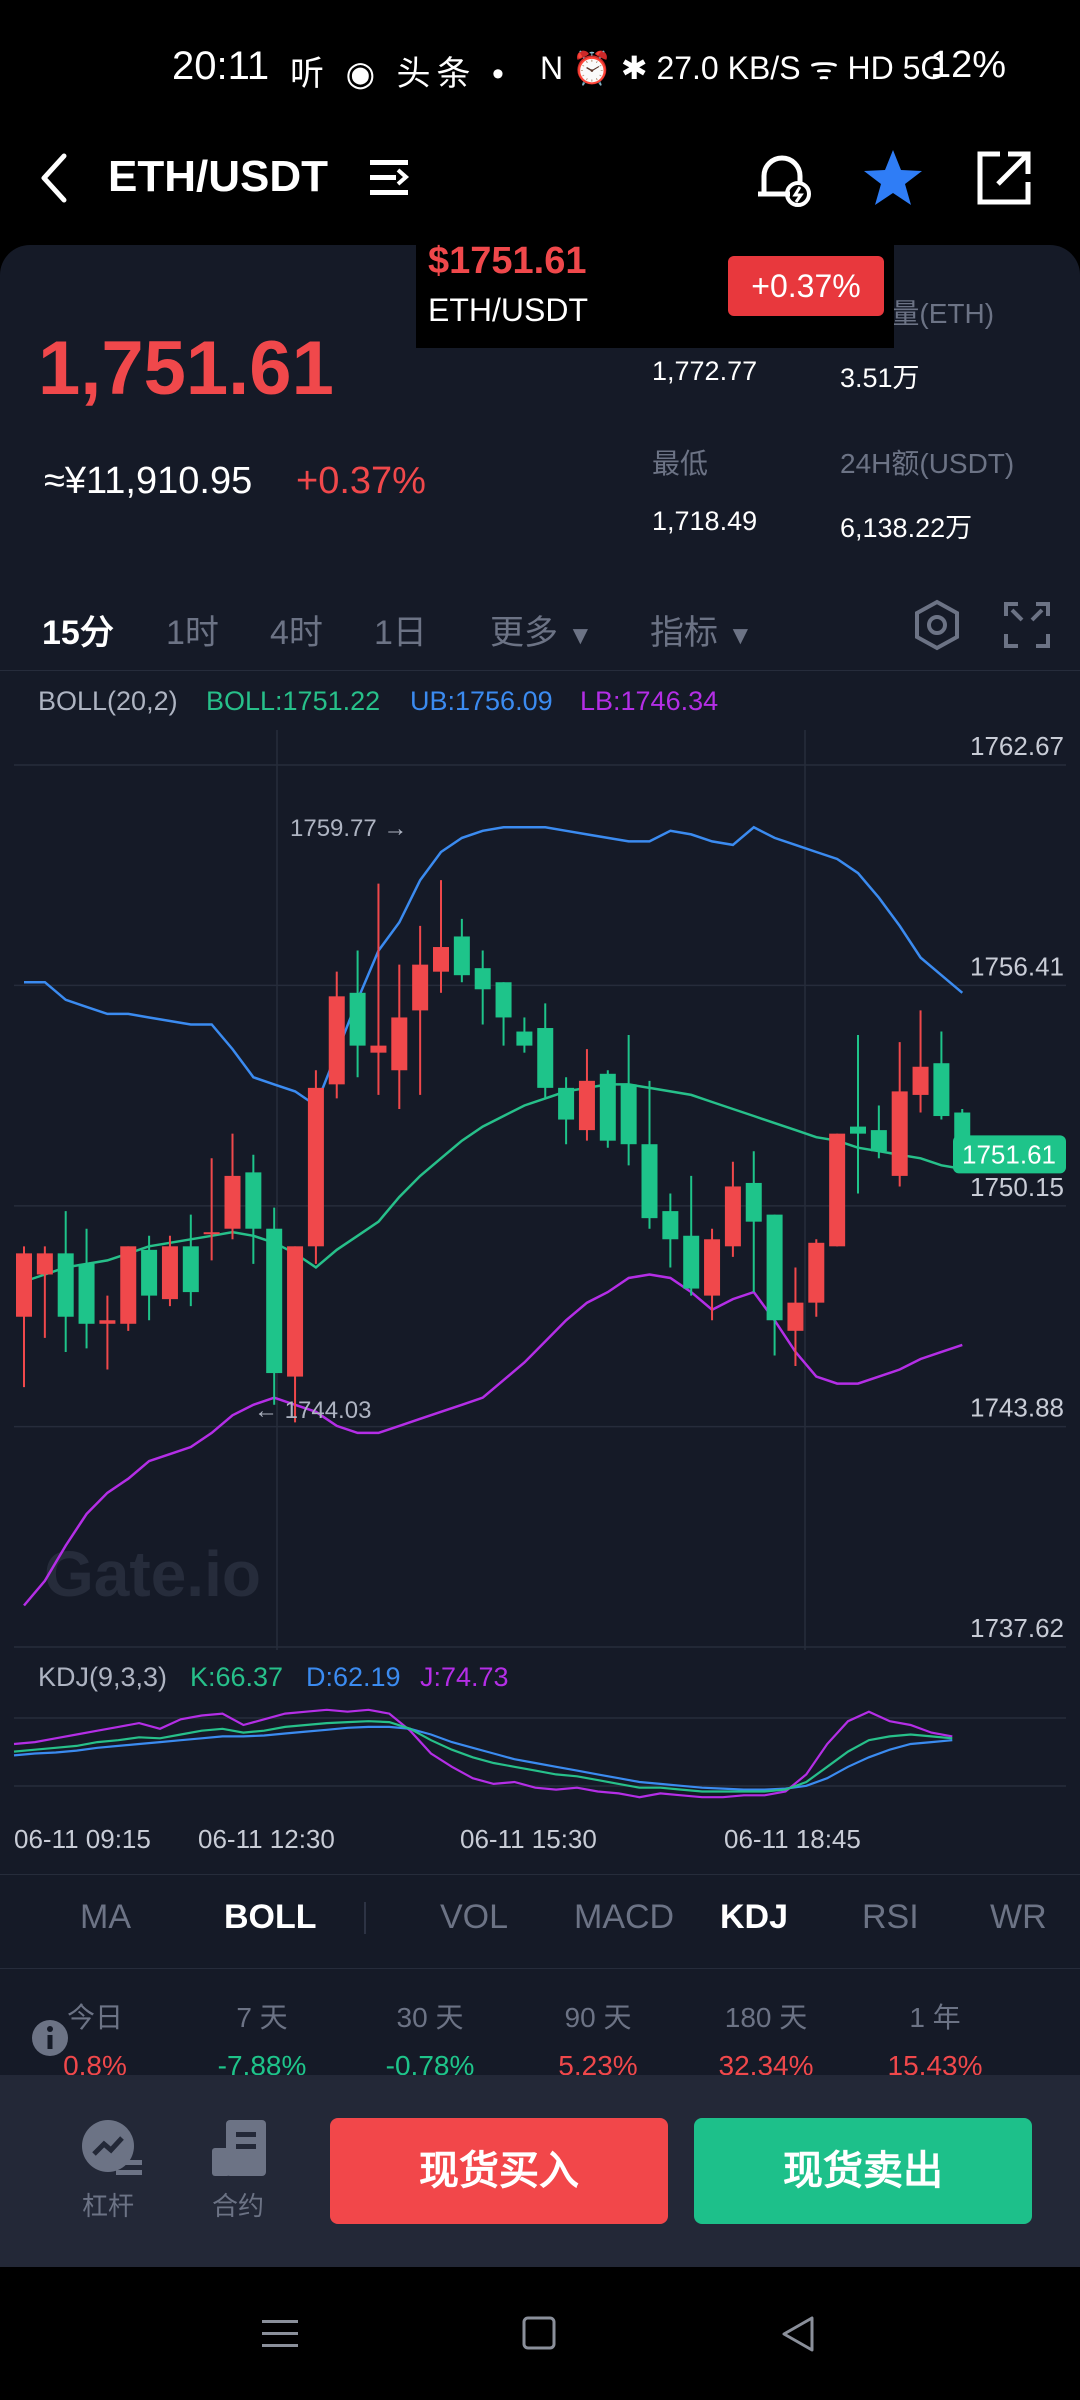  What do you see at coordinates (1018, 1917) in the screenshot?
I see `tab-wr: WR` at bounding box center [1018, 1917].